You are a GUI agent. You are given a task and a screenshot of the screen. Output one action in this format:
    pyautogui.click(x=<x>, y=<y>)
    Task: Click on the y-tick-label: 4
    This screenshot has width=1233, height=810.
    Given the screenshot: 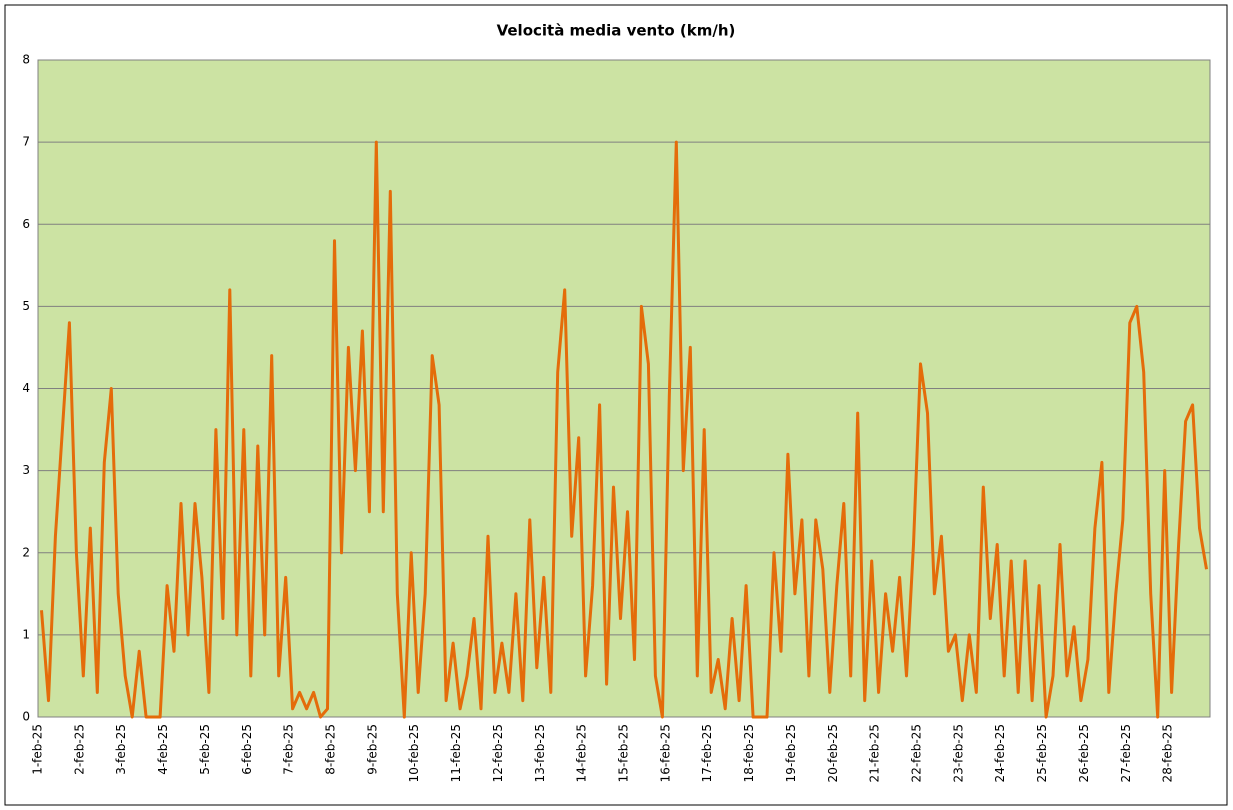 What is the action you would take?
    pyautogui.click(x=26, y=388)
    